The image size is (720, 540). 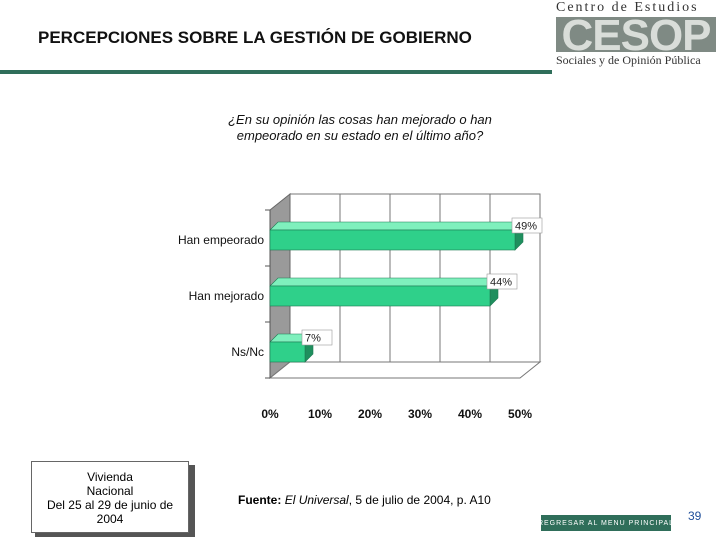 I want to click on data-label: 7%, so click(x=313, y=339).